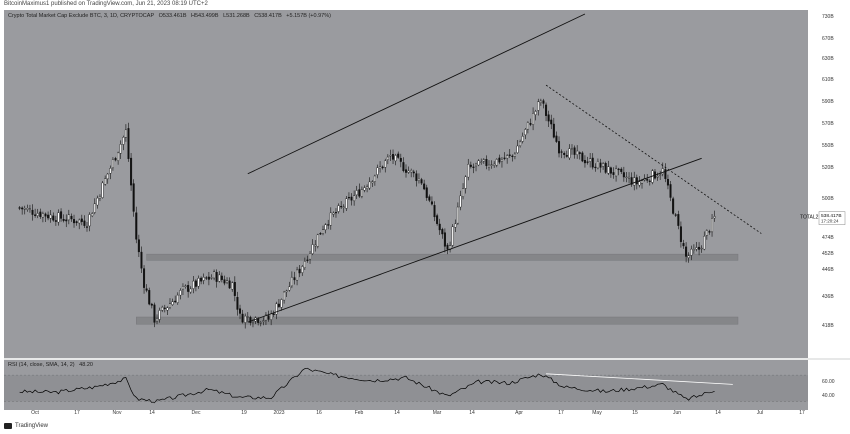 This screenshot has width=850, height=434. What do you see at coordinates (597, 413) in the screenshot?
I see `x-tick-label: May` at bounding box center [597, 413].